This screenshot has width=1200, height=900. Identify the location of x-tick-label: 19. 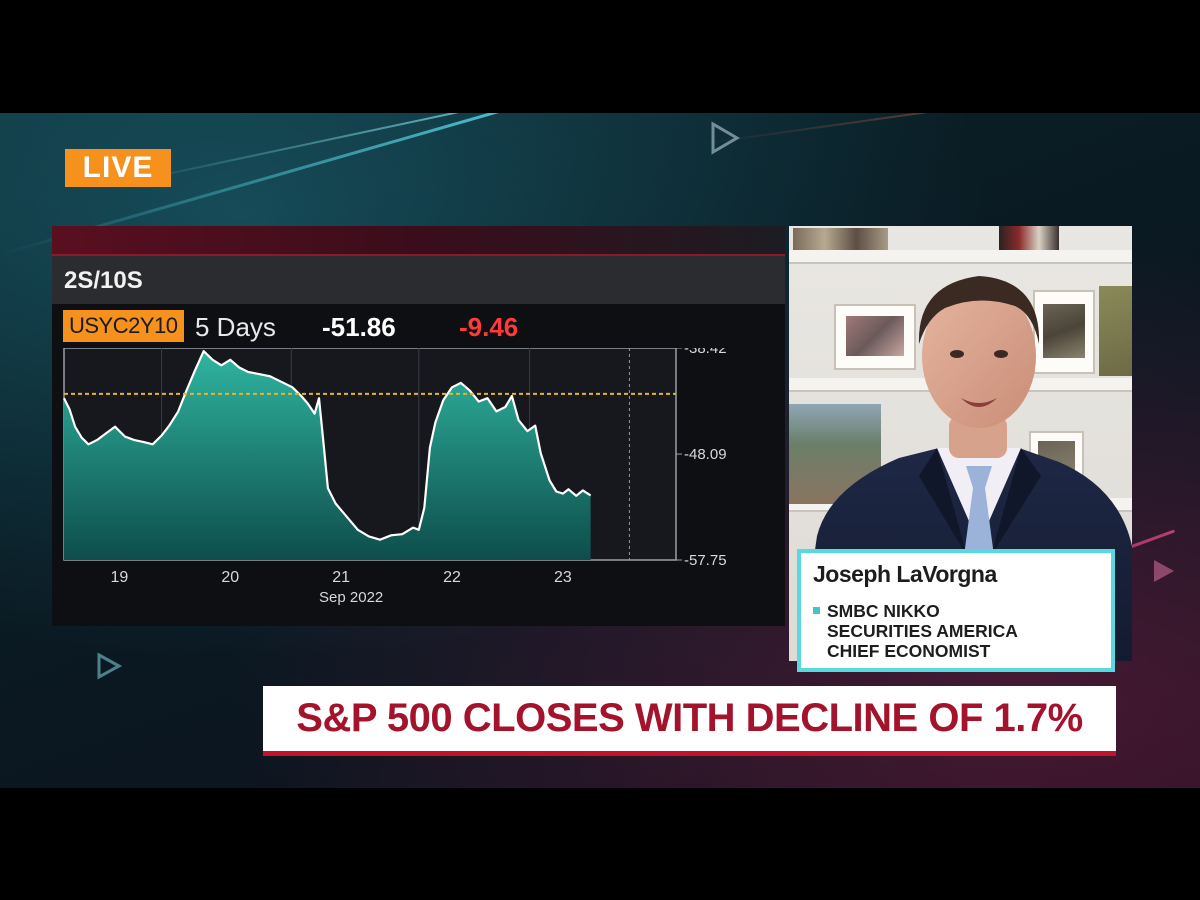
(120, 577).